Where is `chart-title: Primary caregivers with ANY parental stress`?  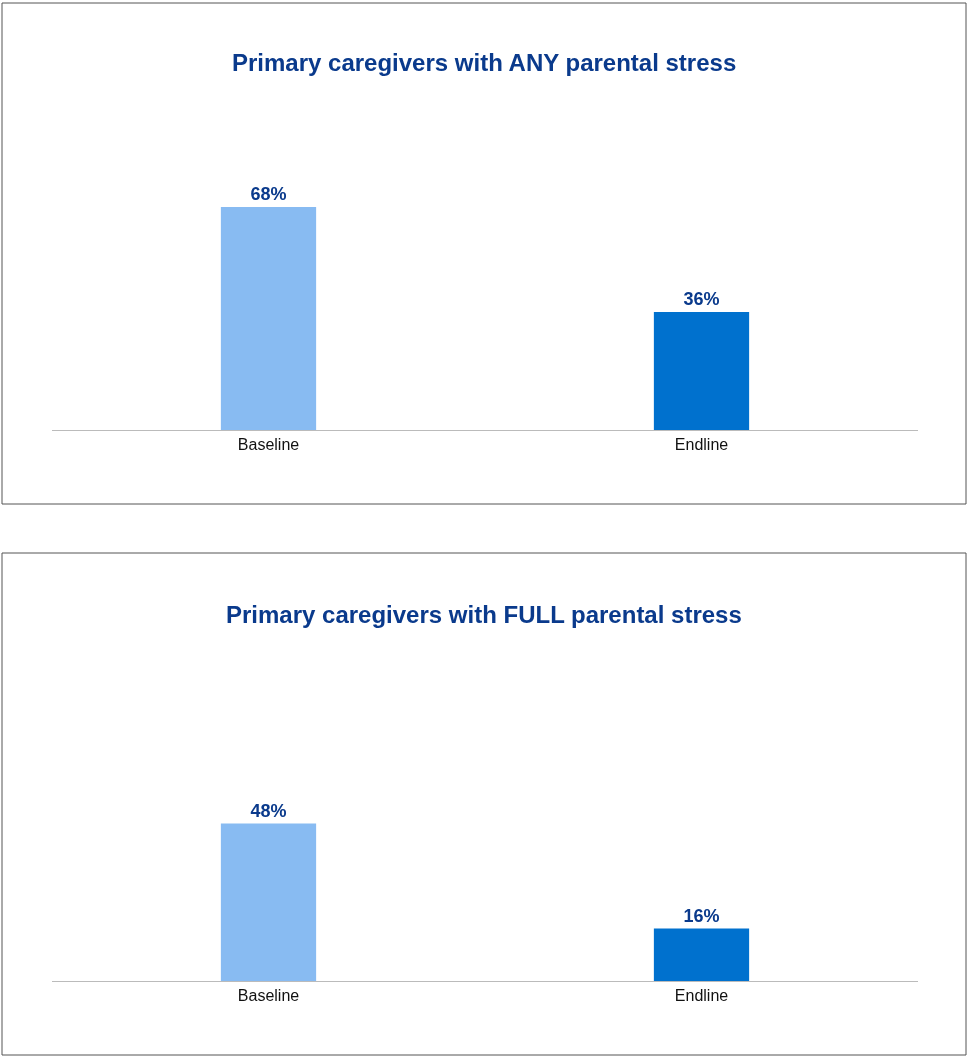
chart-title: Primary caregivers with ANY parental stress is located at coordinates (484, 62).